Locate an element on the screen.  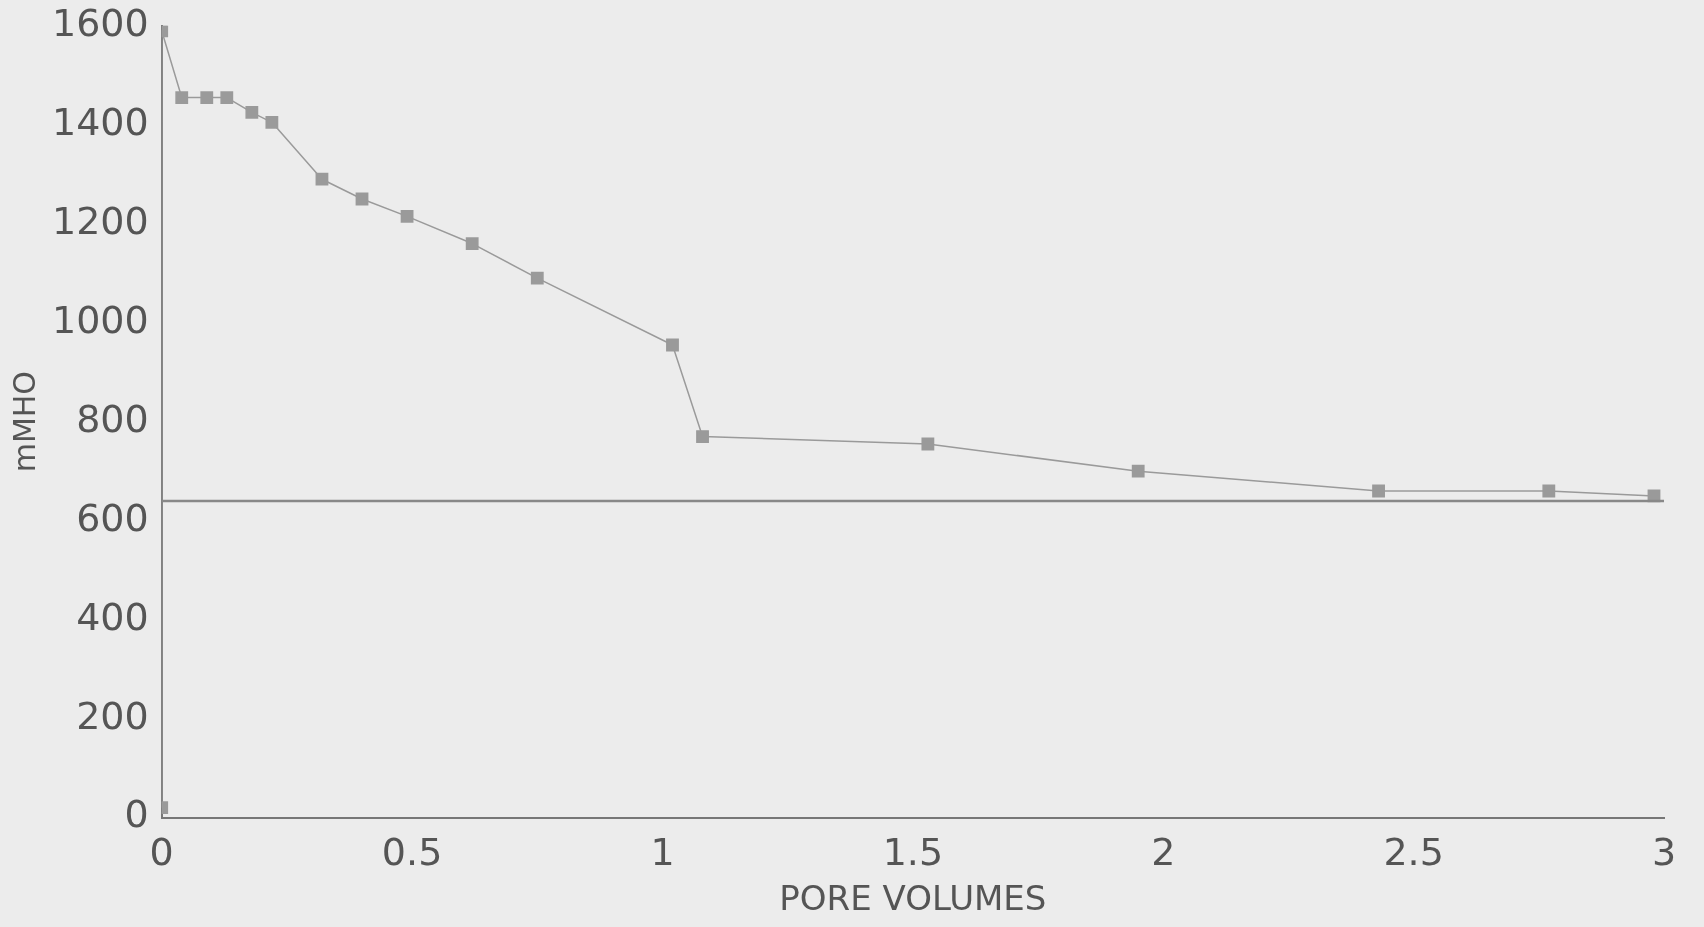
y-tick-label: 1400 is located at coordinates (100, 121).